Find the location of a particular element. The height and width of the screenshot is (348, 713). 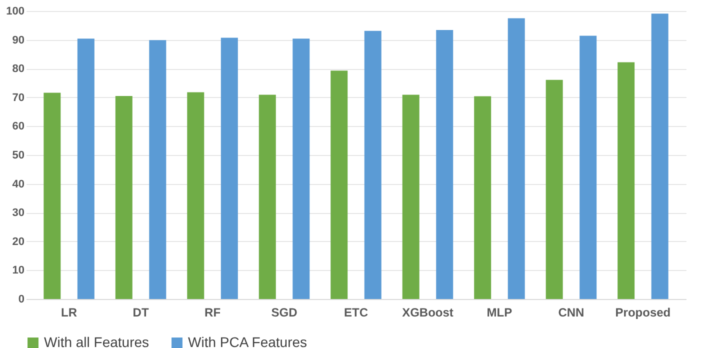

legend-label: With all Features is located at coordinates (97, 341).